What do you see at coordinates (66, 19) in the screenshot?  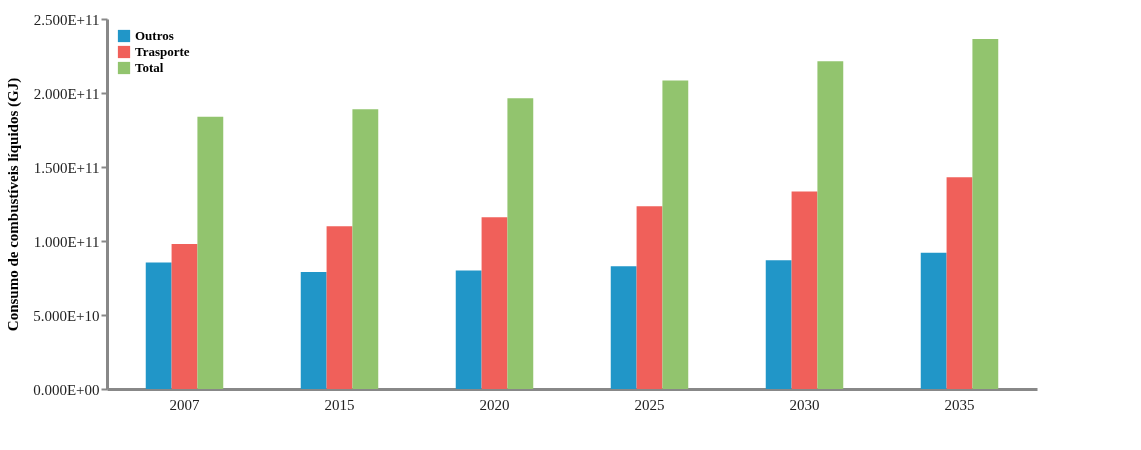 I see `y-tick-label: 2.500E+11` at bounding box center [66, 19].